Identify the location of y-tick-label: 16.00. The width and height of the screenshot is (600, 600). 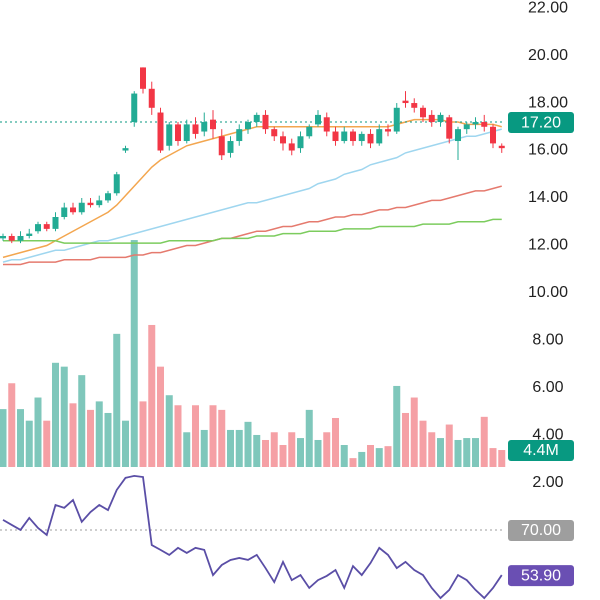
(548, 150).